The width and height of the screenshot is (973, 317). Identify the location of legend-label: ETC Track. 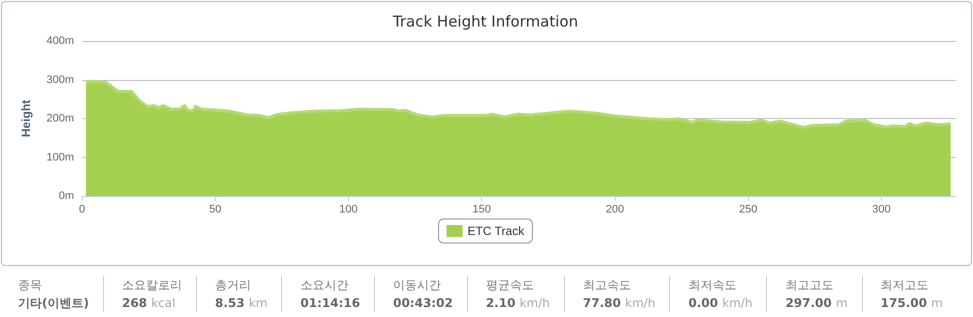
(497, 231).